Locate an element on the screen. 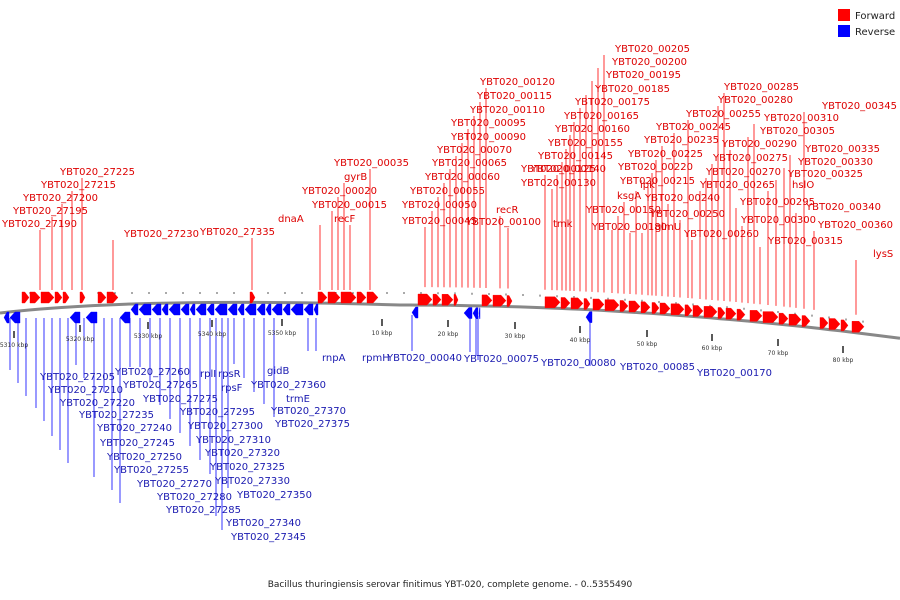 The height and width of the screenshot is (600, 900). gene-label-tmk: tmk is located at coordinates (563, 224).